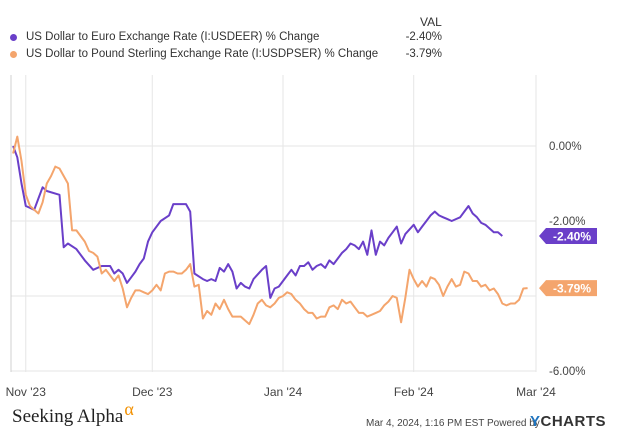 This screenshot has height=439, width=635. I want to click on x-tick-label: Jan '24, so click(283, 392).